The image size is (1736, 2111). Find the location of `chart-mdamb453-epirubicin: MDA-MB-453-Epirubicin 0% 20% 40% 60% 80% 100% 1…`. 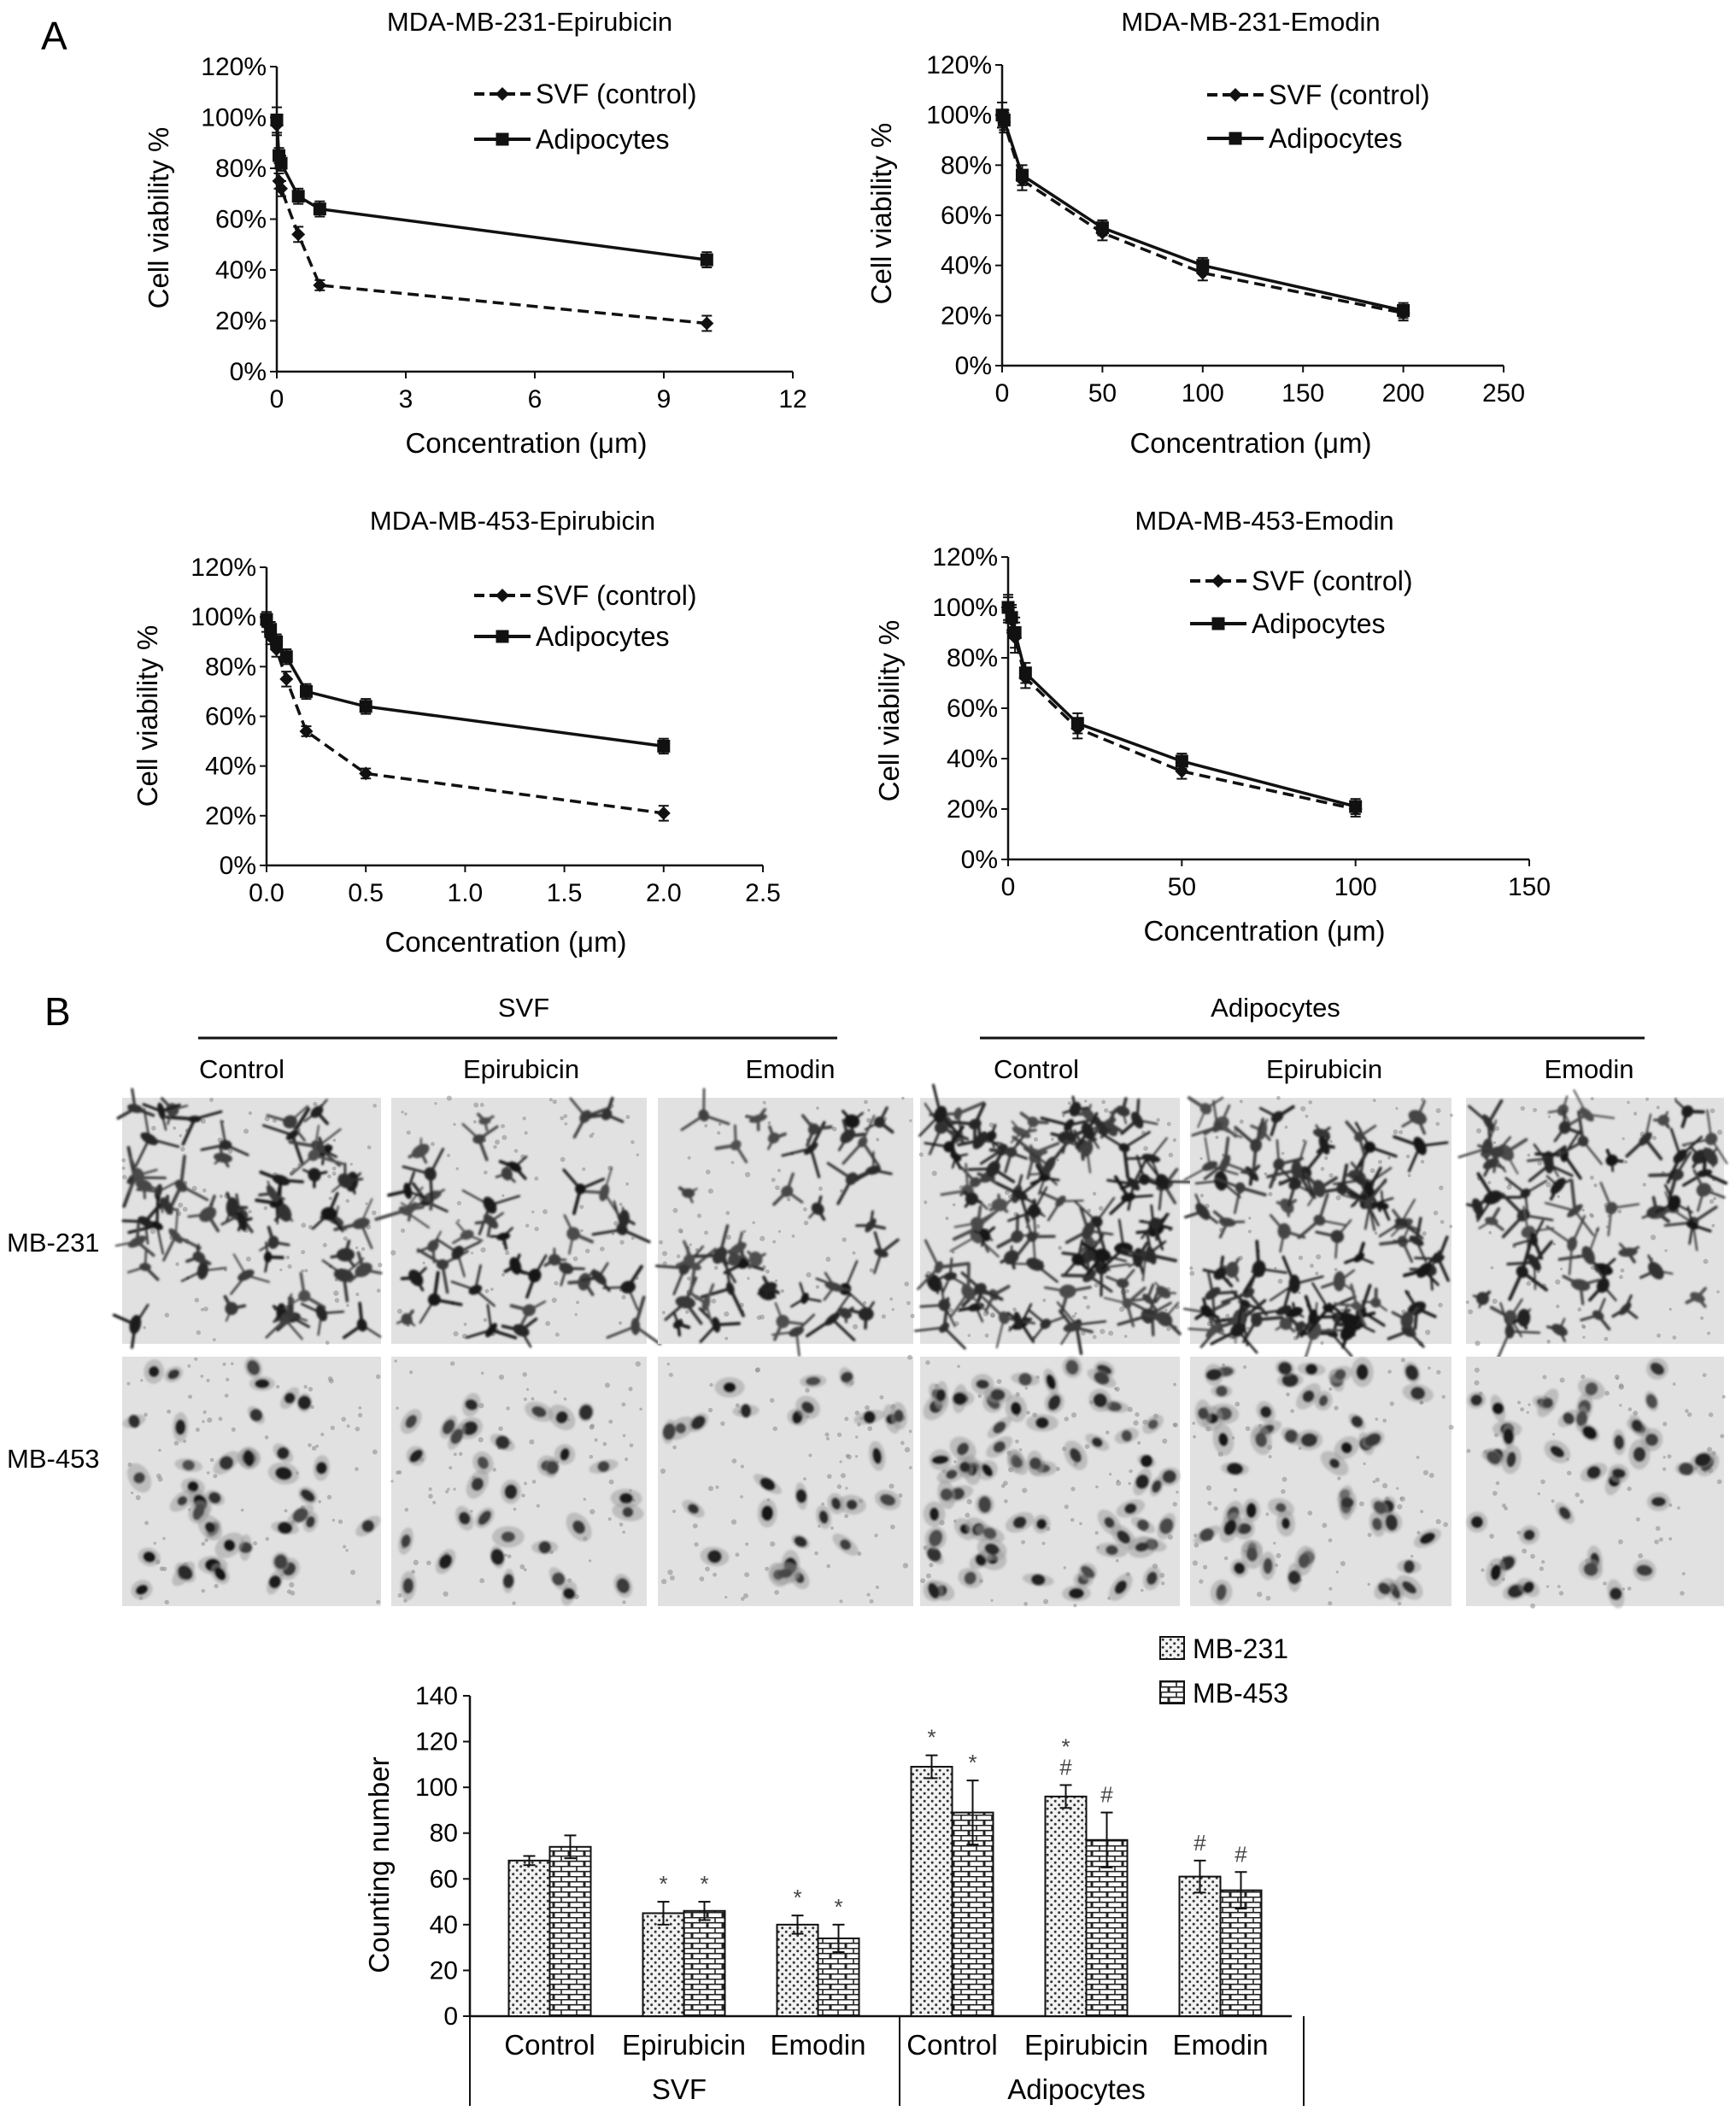

chart-mdamb453-epirubicin: MDA-MB-453-Epirubicin 0% 20% 40% 60% 80% 100% 1… is located at coordinates (457, 732).